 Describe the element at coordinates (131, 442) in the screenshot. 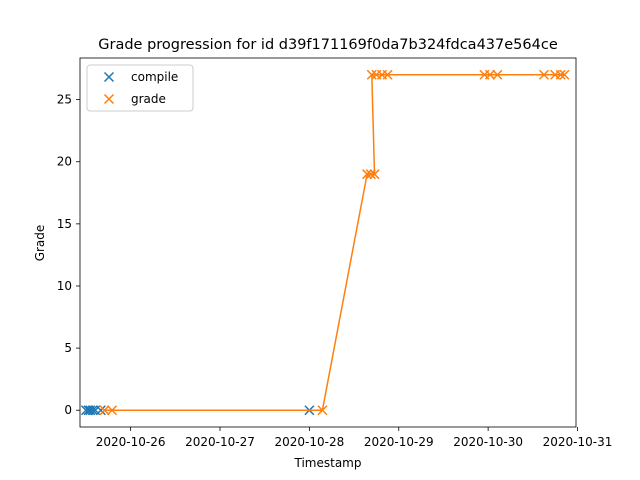

I see `x-tick-label-0: 2020-10-26` at that location.